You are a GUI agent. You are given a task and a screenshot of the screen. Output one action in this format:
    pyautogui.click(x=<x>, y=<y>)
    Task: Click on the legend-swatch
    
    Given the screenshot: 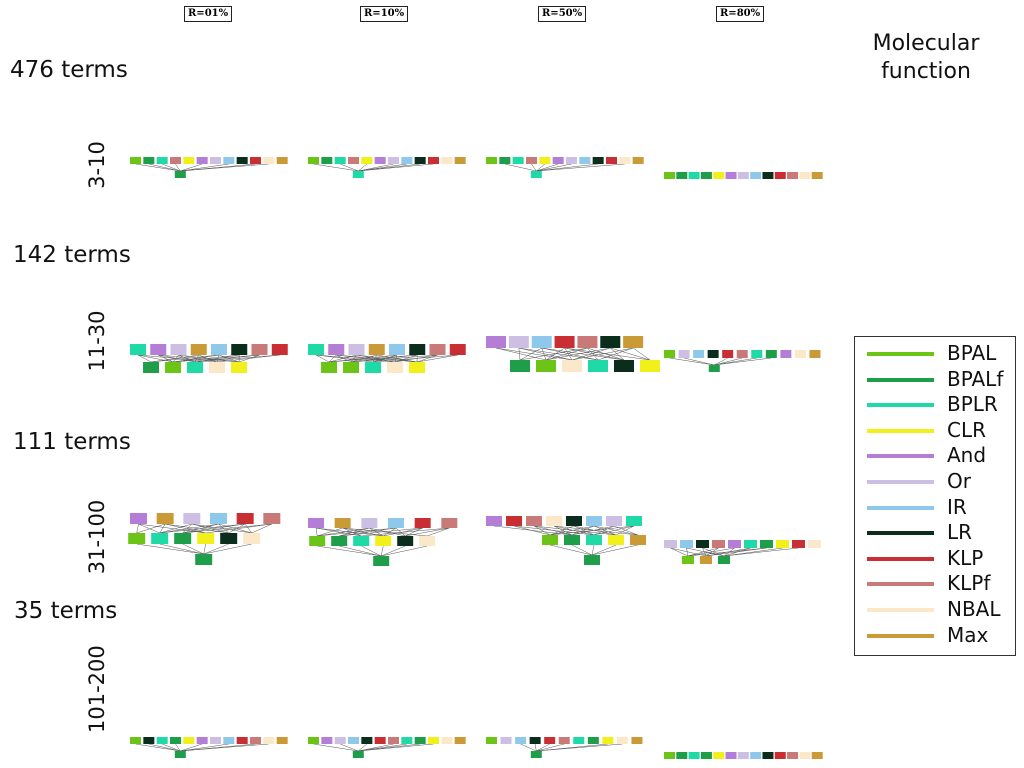 What is the action you would take?
    pyautogui.click(x=900, y=635)
    